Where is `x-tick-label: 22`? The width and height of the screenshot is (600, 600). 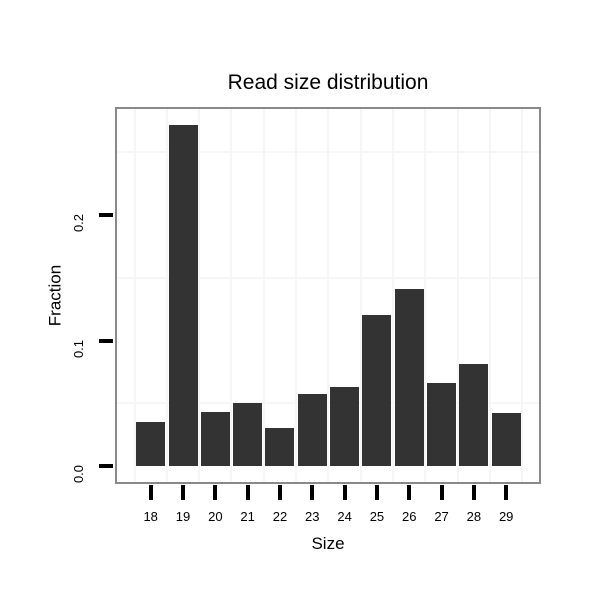
x-tick-label: 22 is located at coordinates (280, 516).